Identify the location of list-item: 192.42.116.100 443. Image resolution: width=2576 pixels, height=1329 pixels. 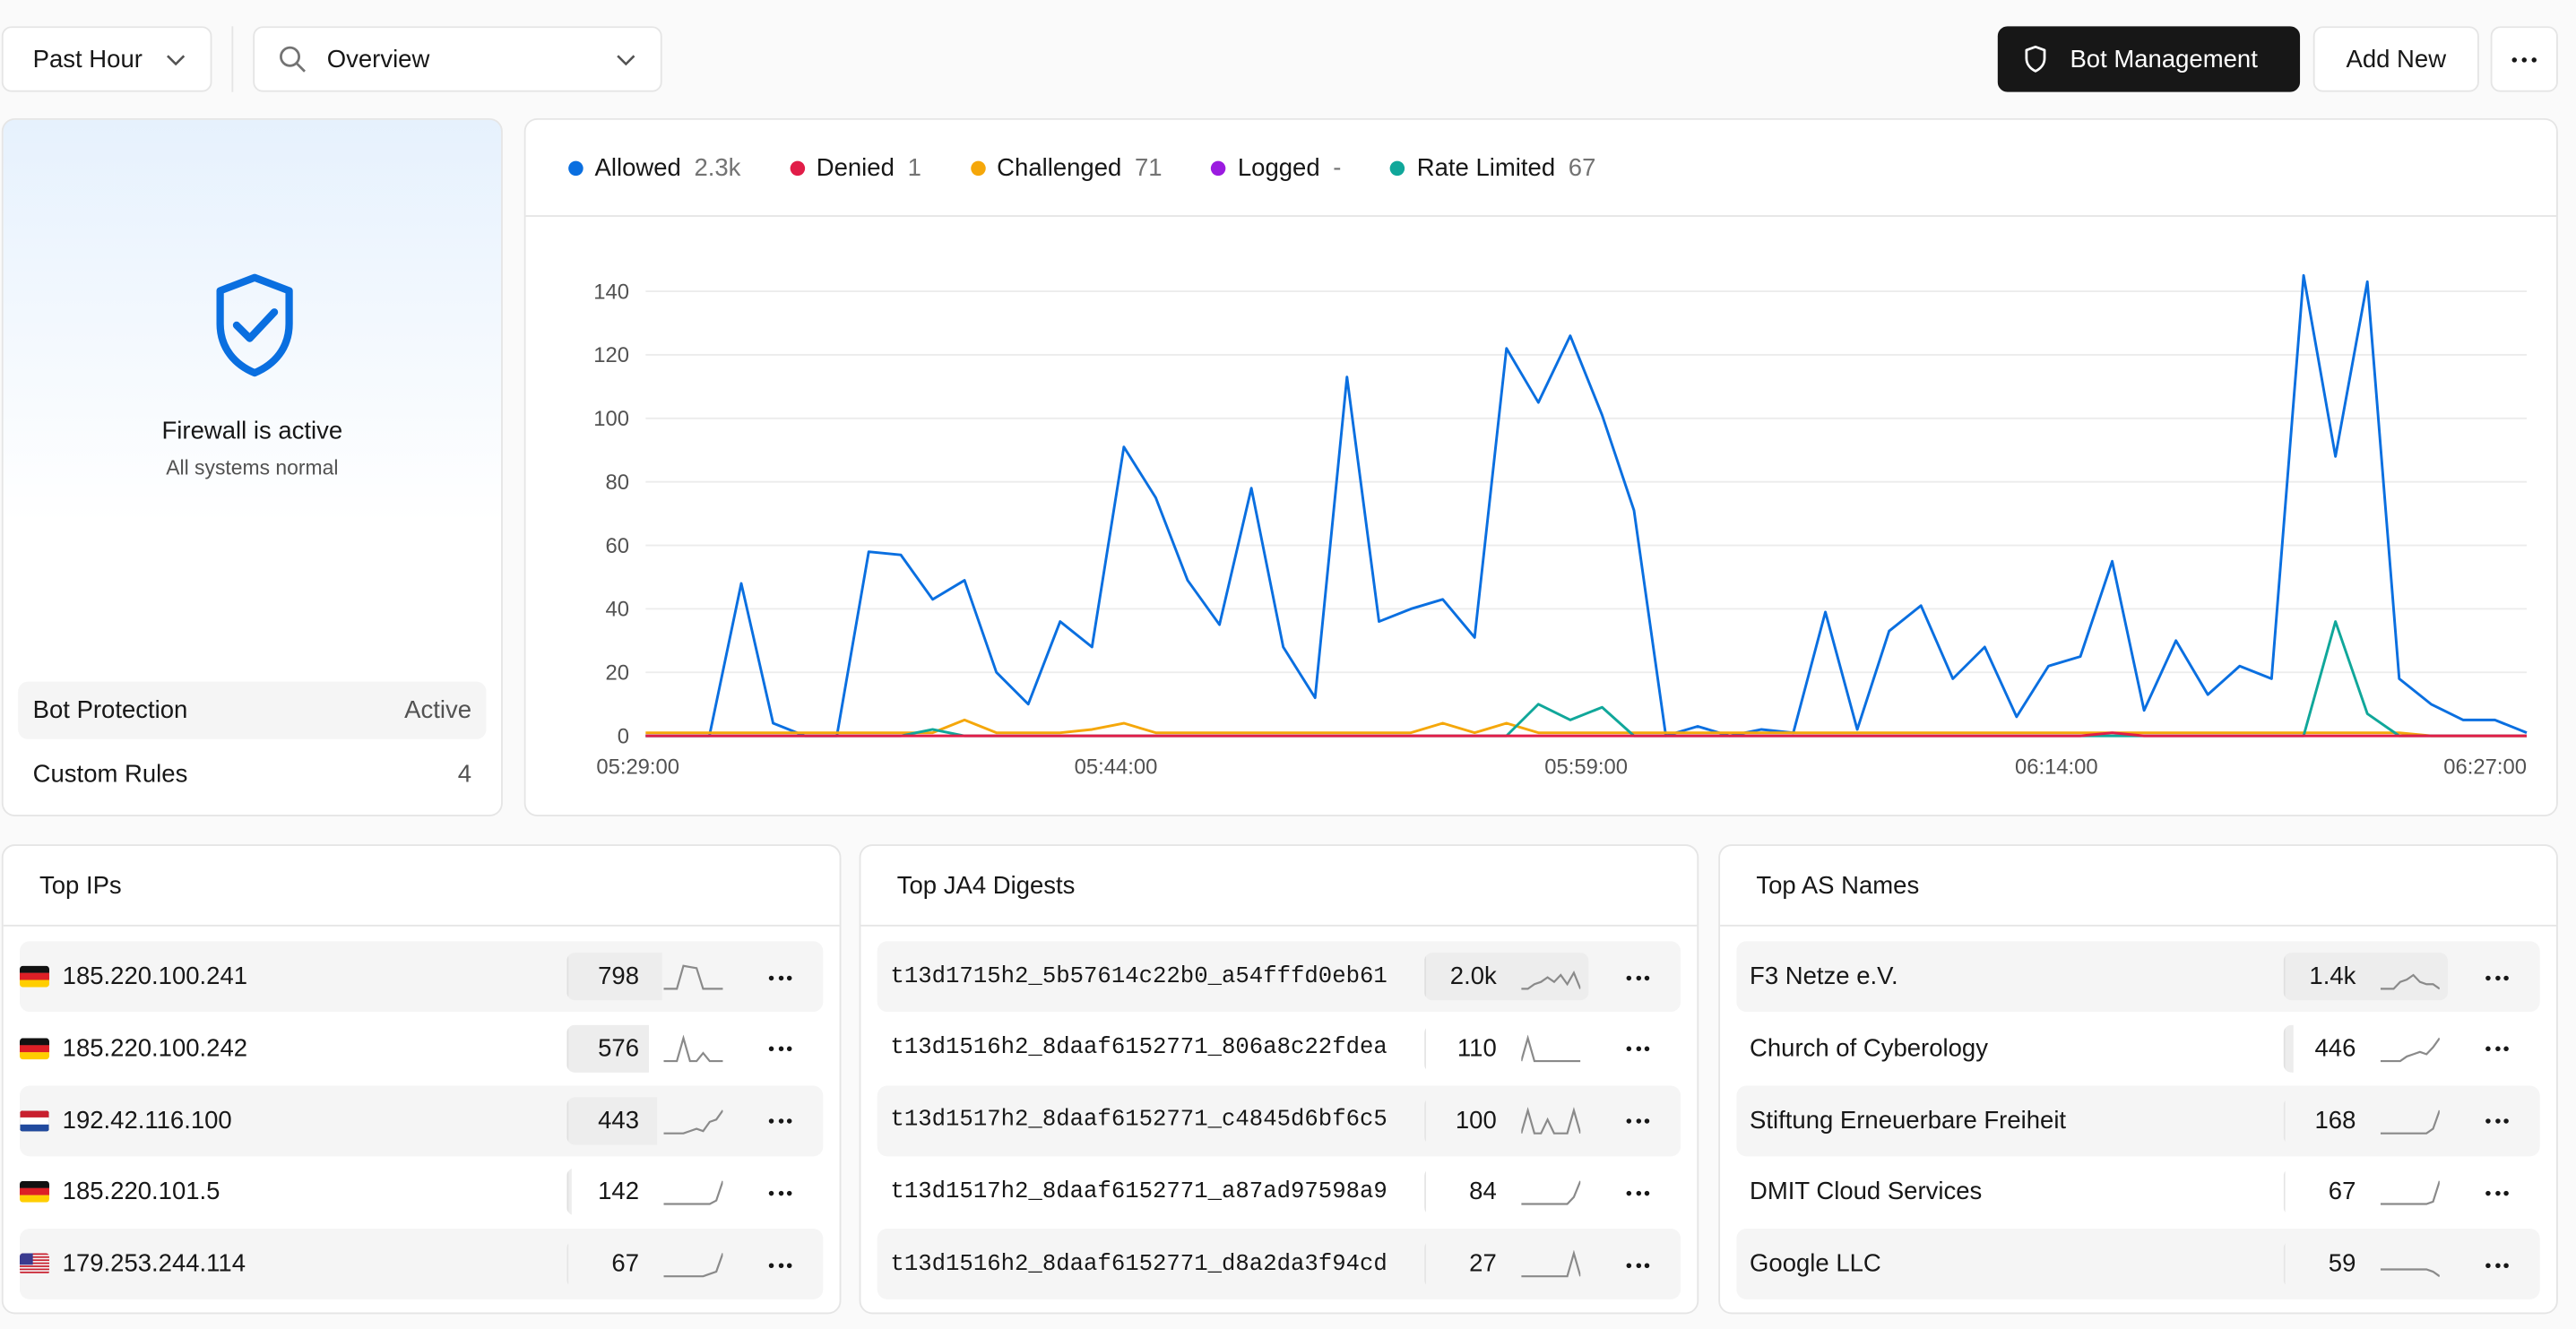
(421, 1120).